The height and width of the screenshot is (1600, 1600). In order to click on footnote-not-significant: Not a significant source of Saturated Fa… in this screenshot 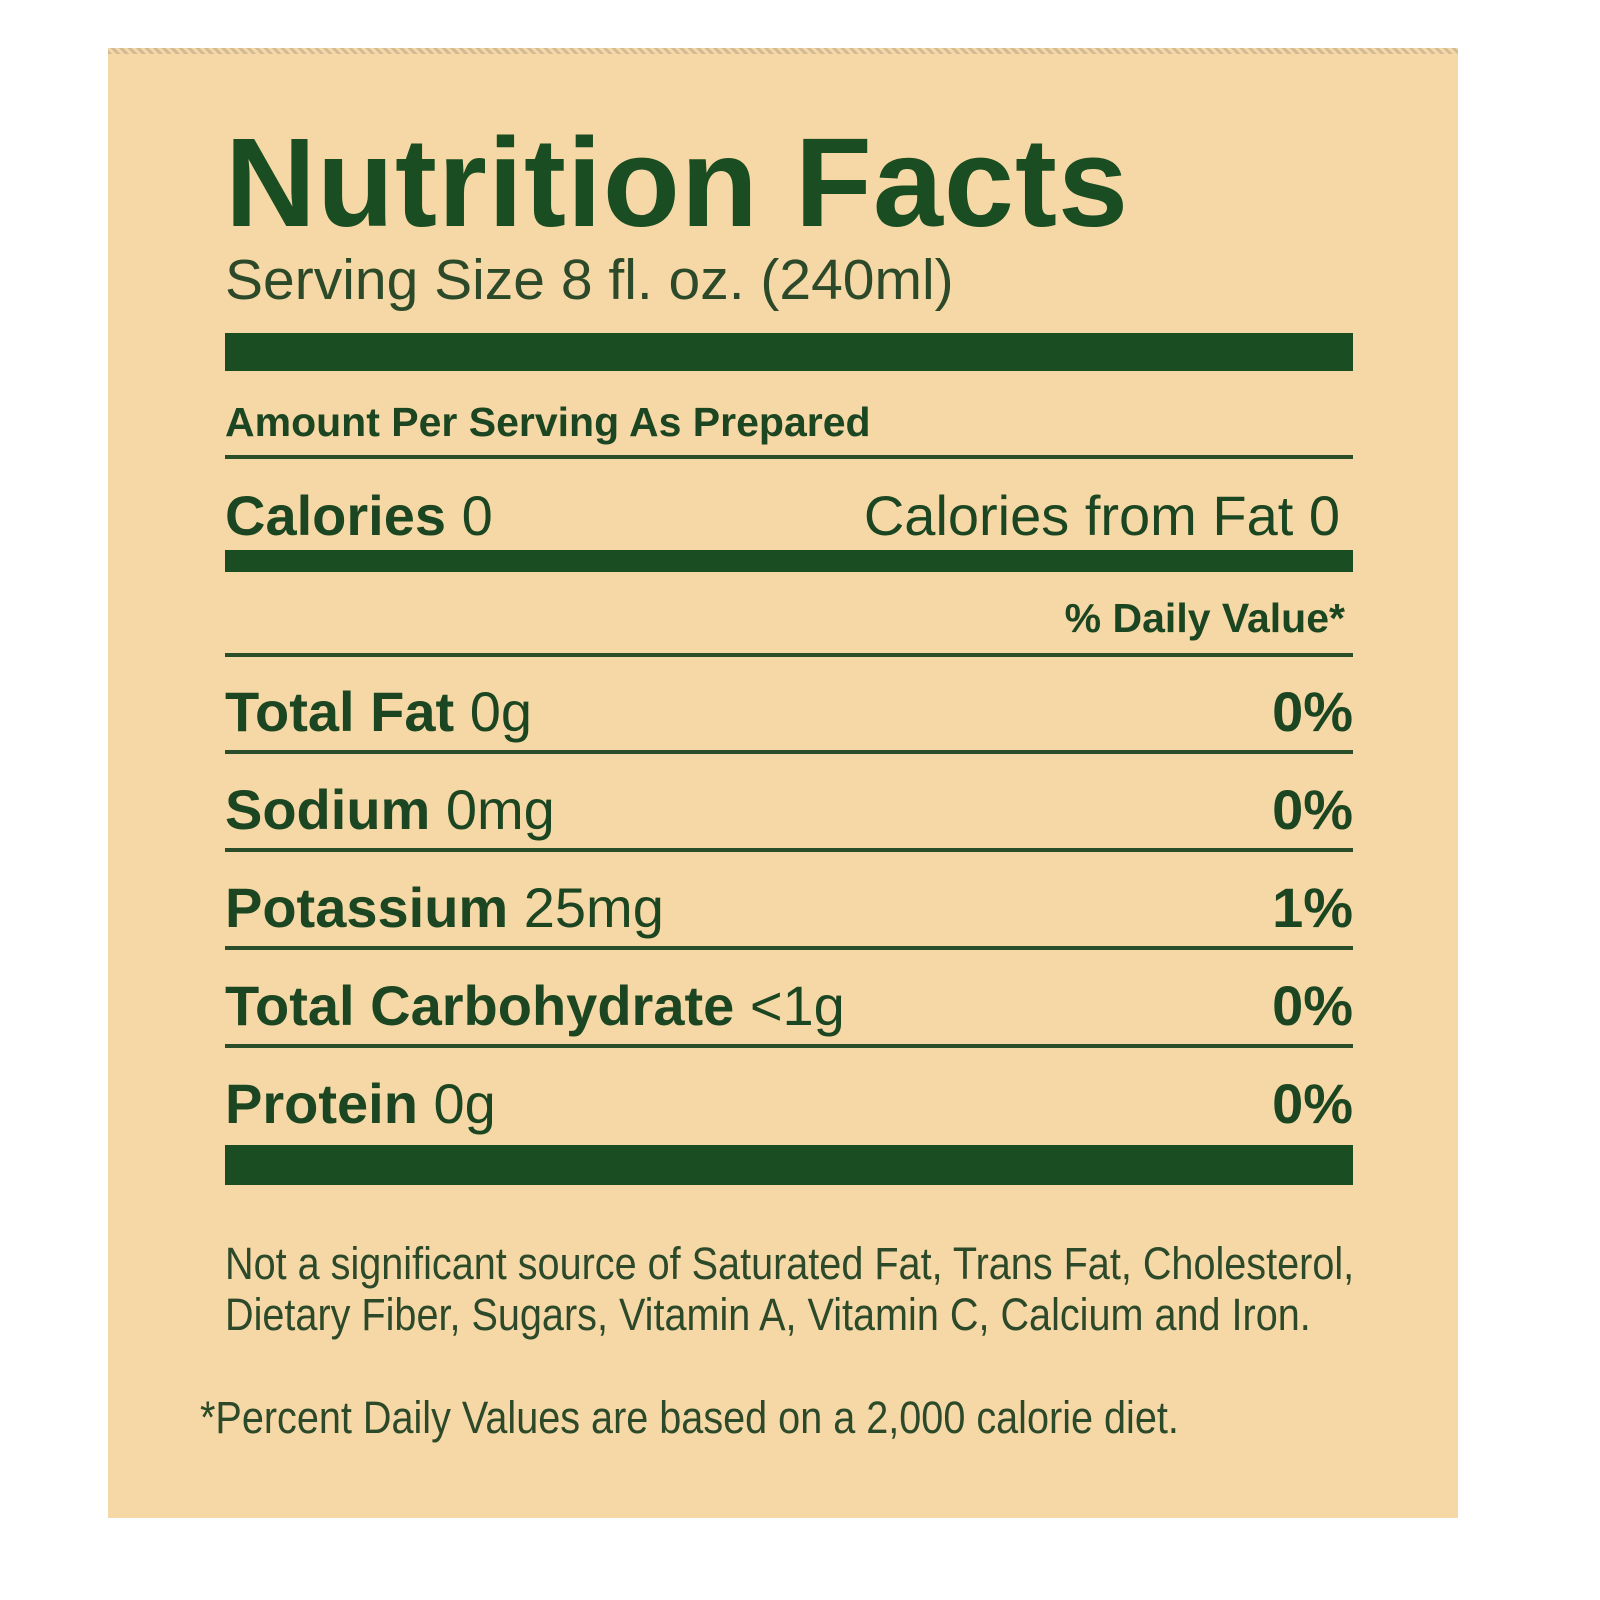, I will do `click(790, 1289)`.